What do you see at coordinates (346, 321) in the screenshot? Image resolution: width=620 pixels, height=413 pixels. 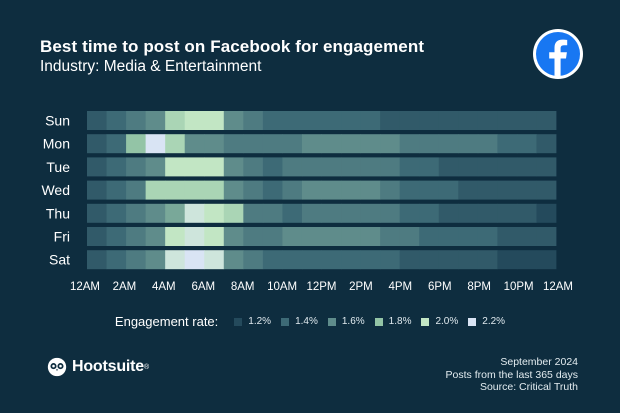 I see `legend-item: 1.6%` at bounding box center [346, 321].